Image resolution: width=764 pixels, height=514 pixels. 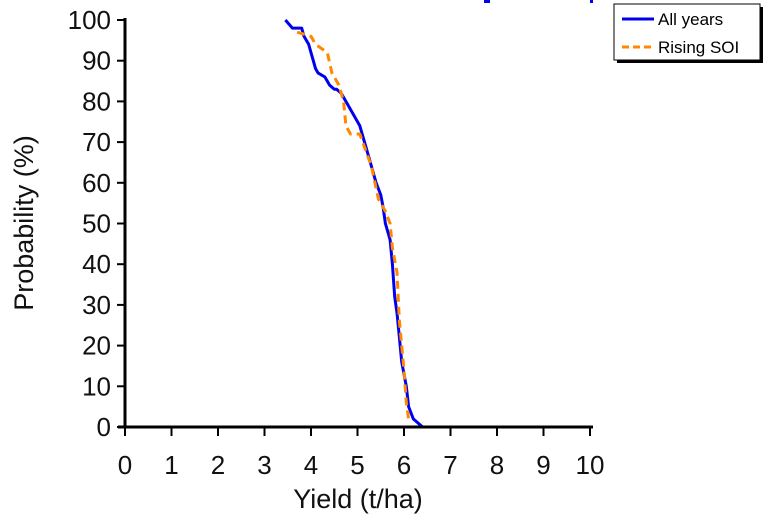 What do you see at coordinates (357, 465) in the screenshot?
I see `x-tick-label: 5` at bounding box center [357, 465].